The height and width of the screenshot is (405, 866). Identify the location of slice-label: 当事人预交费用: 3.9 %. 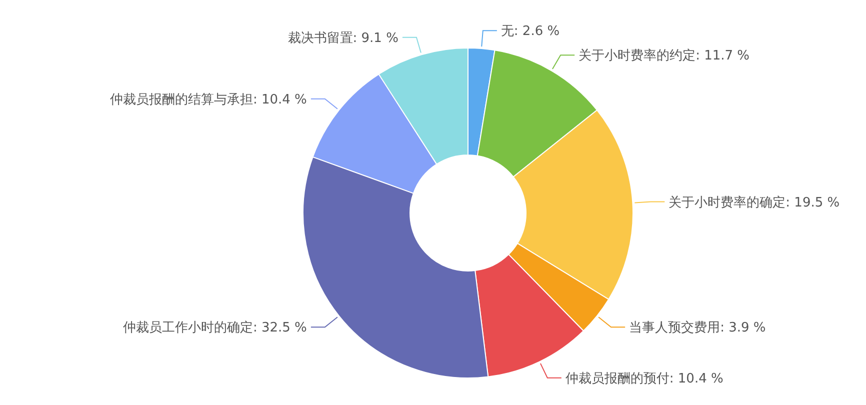
(697, 328).